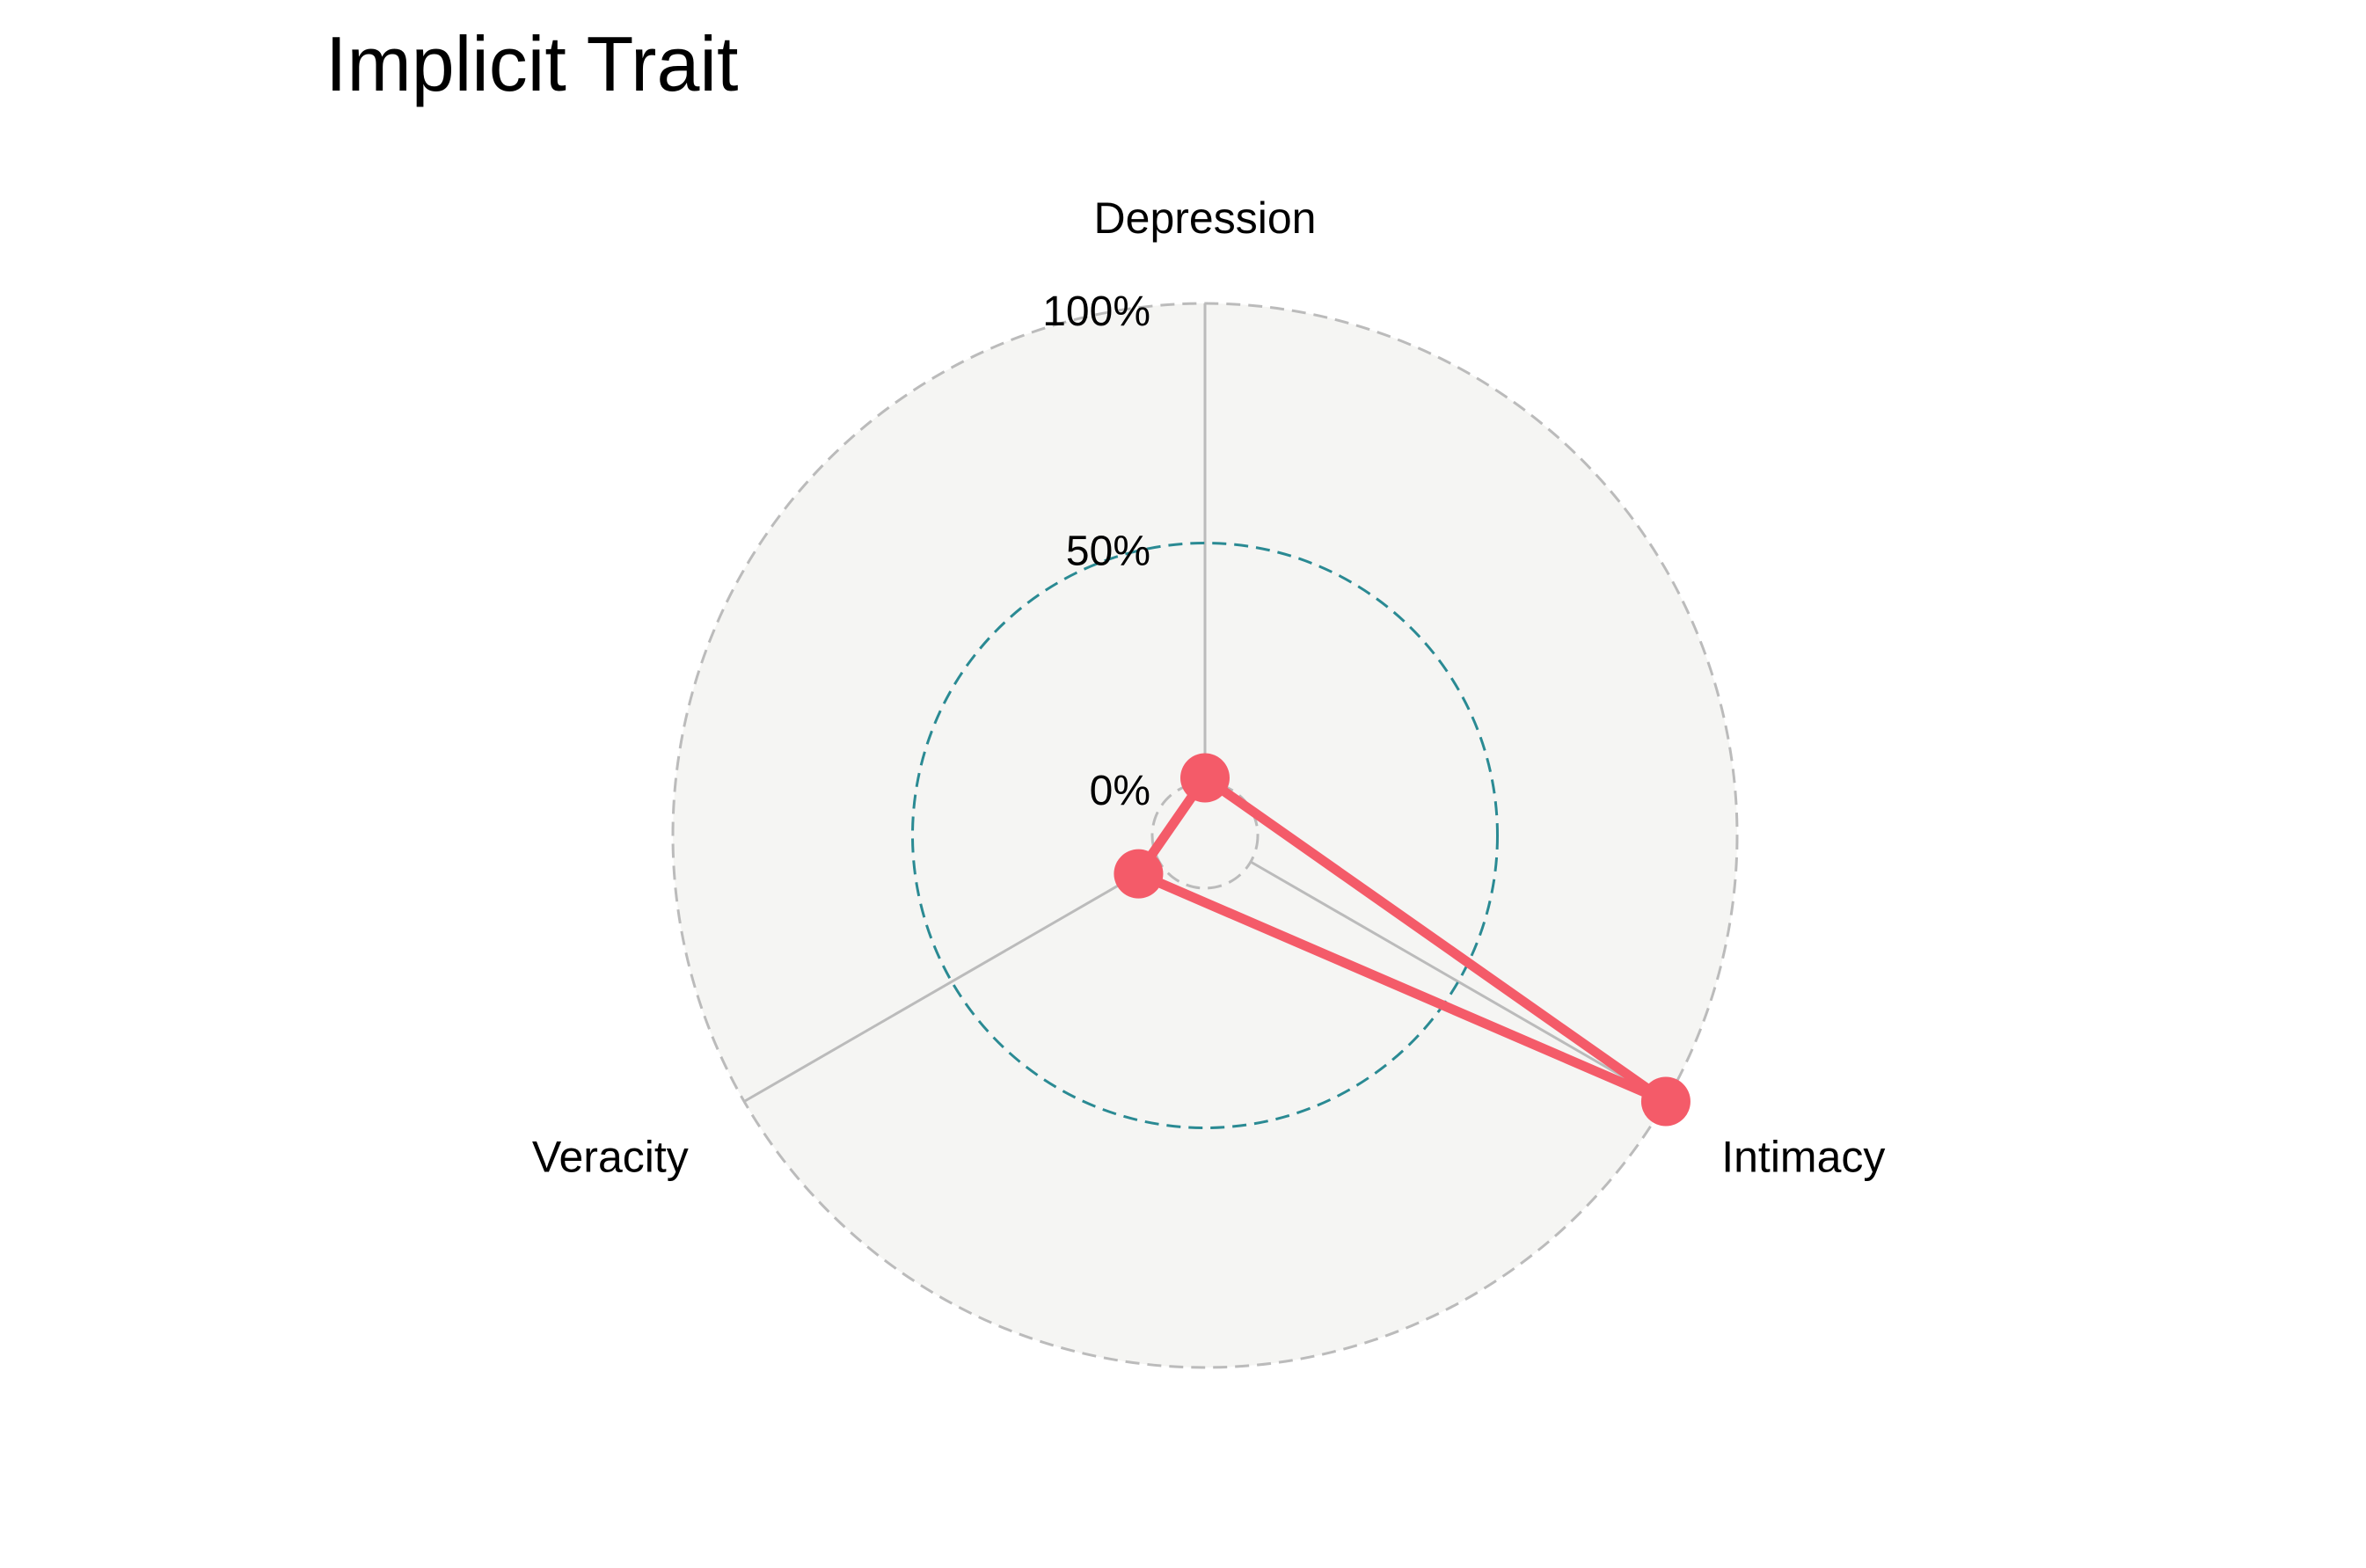 This screenshot has height=1568, width=2366. What do you see at coordinates (951, 981) in the screenshot?
I see `axis-spoke-veracity` at bounding box center [951, 981].